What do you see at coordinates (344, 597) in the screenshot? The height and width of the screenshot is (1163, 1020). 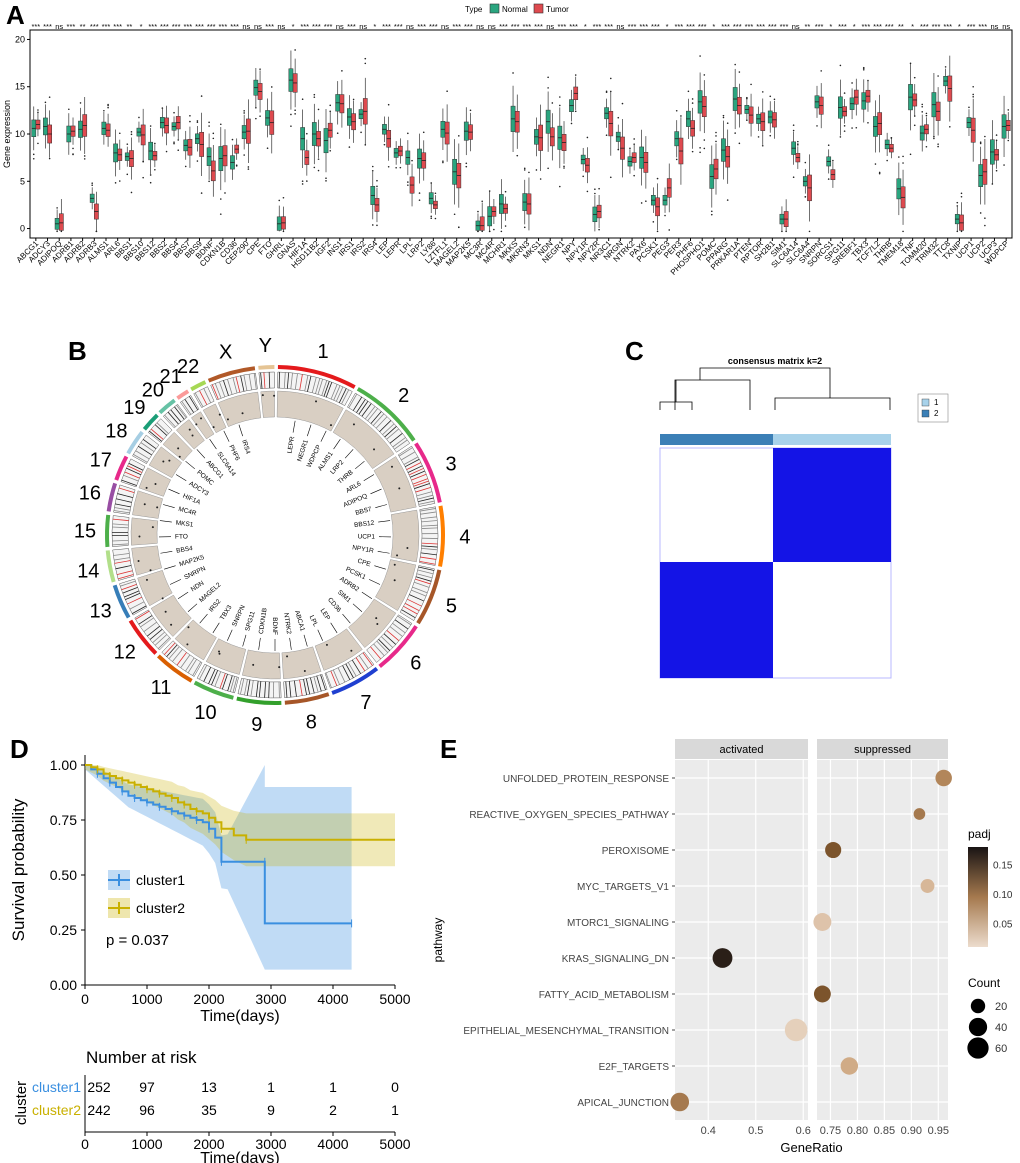 I see `gene-label-SIM1: SIM1` at bounding box center [344, 597].